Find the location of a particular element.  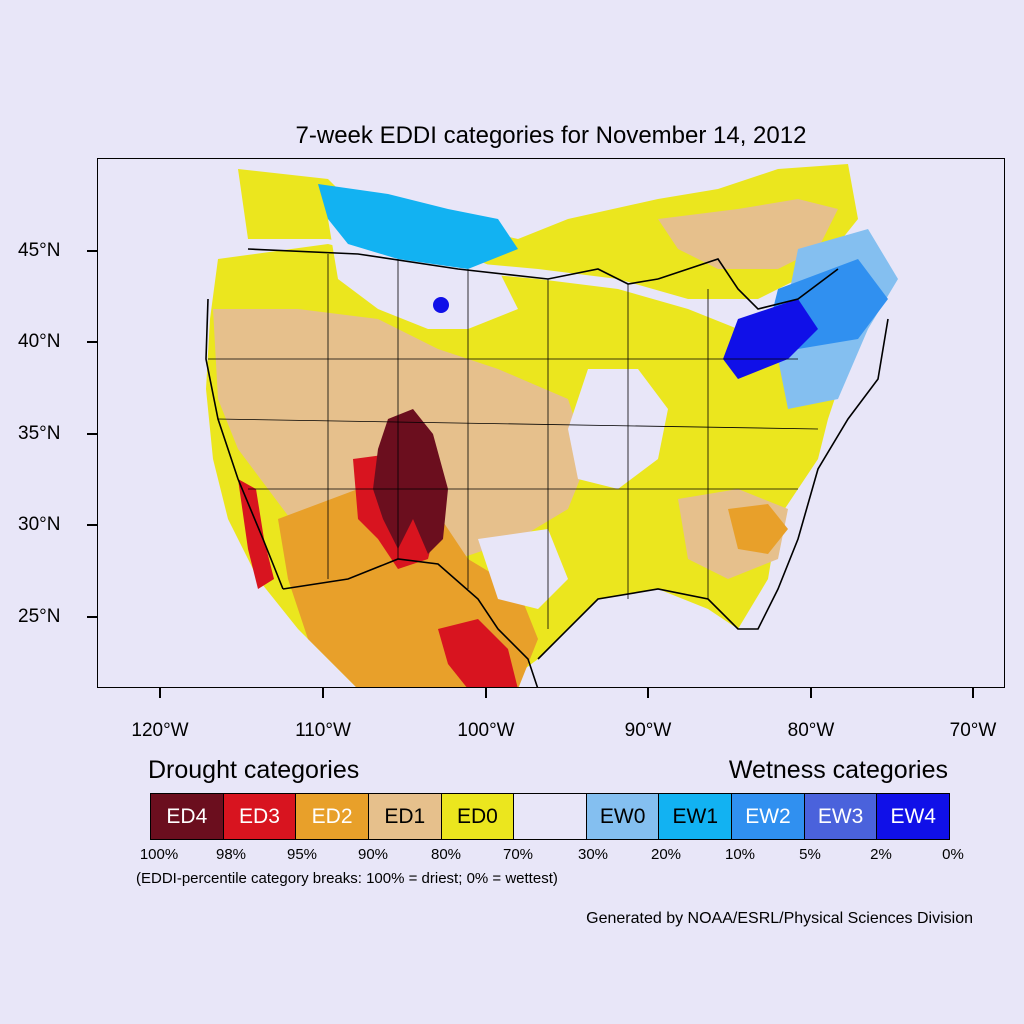

legend-cat-normal is located at coordinates (550, 816).